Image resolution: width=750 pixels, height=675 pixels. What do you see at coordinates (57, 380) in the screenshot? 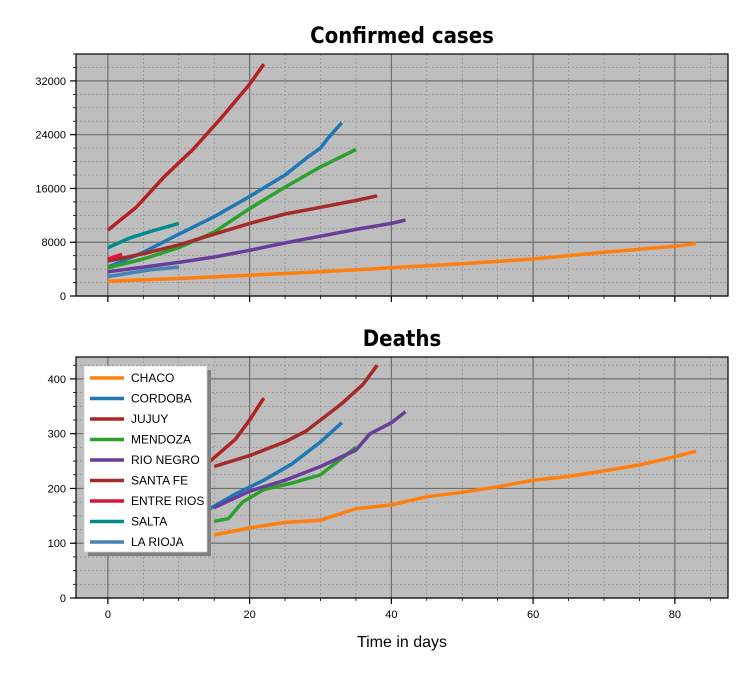
I see `y-tick-label: 400` at bounding box center [57, 380].